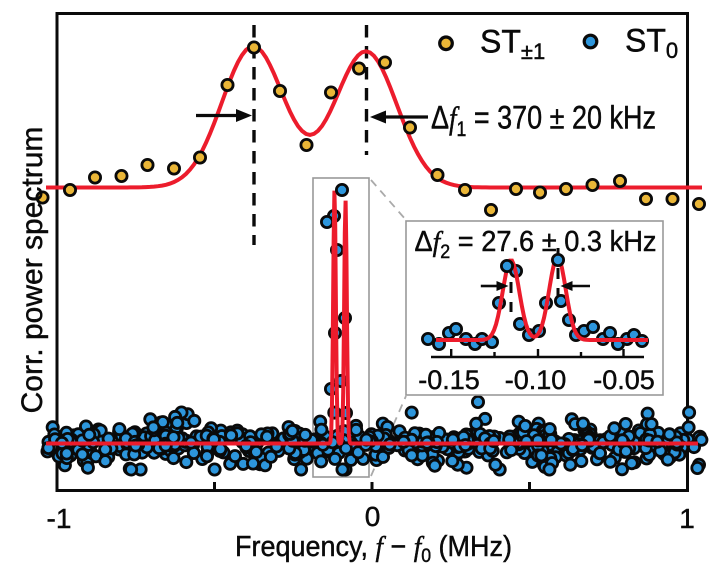 This screenshot has height=573, width=720. I want to click on svg-text: Corr. power spectrum, so click(32, 270).